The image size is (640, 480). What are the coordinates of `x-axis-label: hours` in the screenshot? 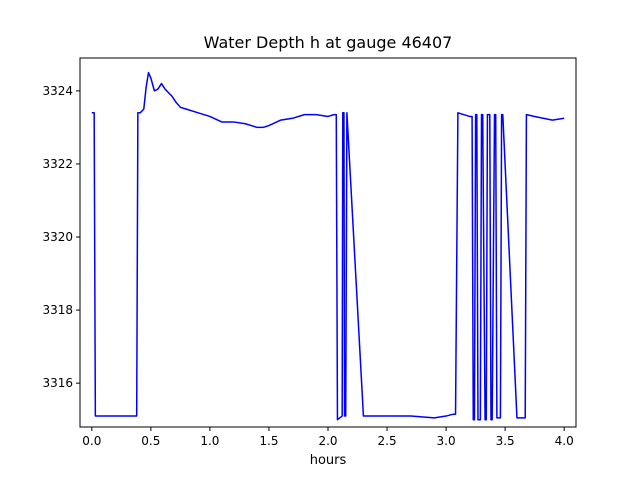 It's located at (328, 460).